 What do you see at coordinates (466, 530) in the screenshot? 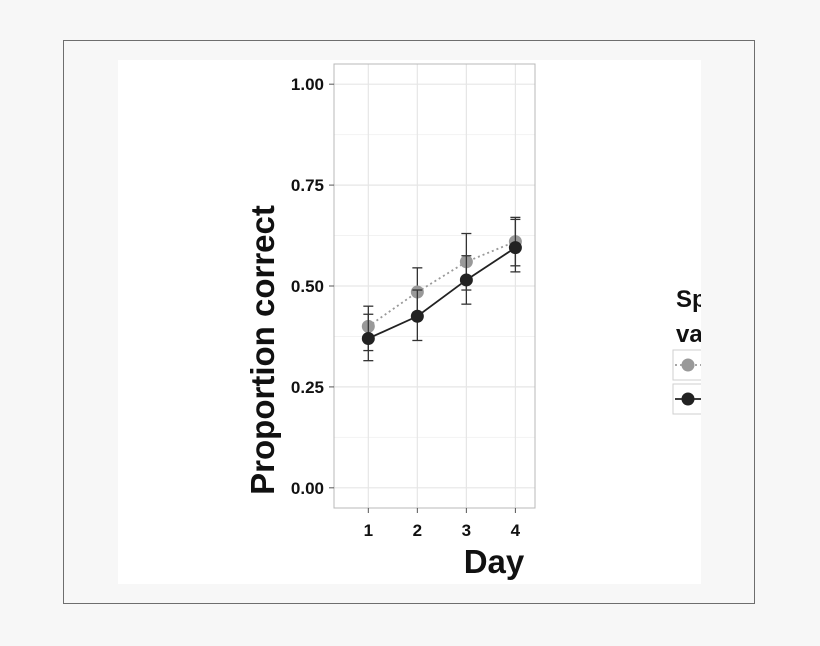
I see `x-tick-label: 3` at bounding box center [466, 530].